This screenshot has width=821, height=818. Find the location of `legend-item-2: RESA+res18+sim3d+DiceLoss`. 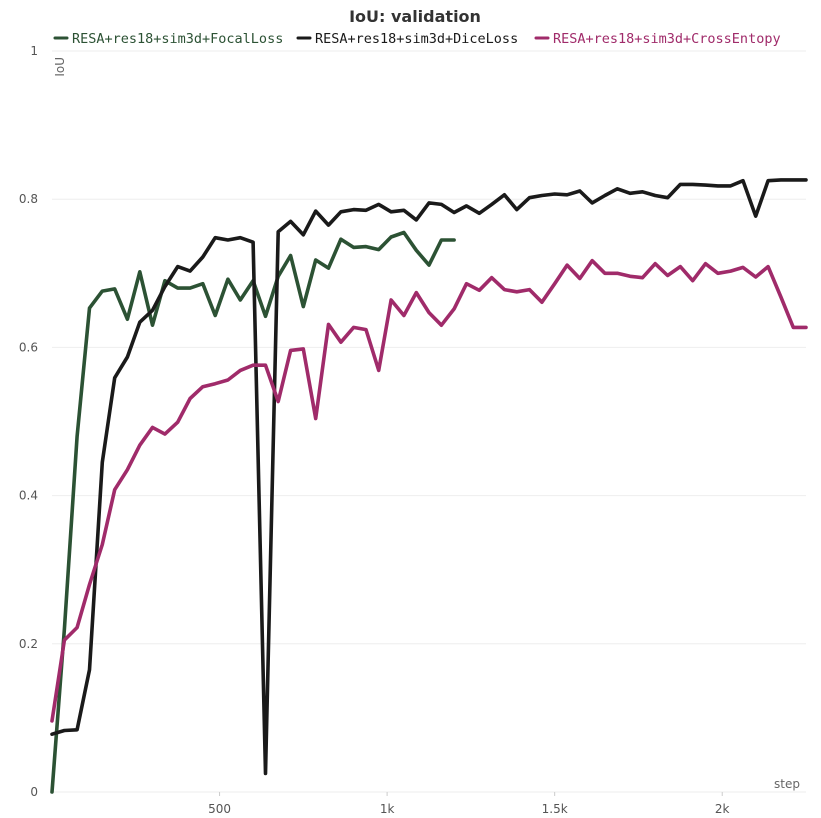

legend-item-2: RESA+res18+sim3d+DiceLoss is located at coordinates (407, 39).